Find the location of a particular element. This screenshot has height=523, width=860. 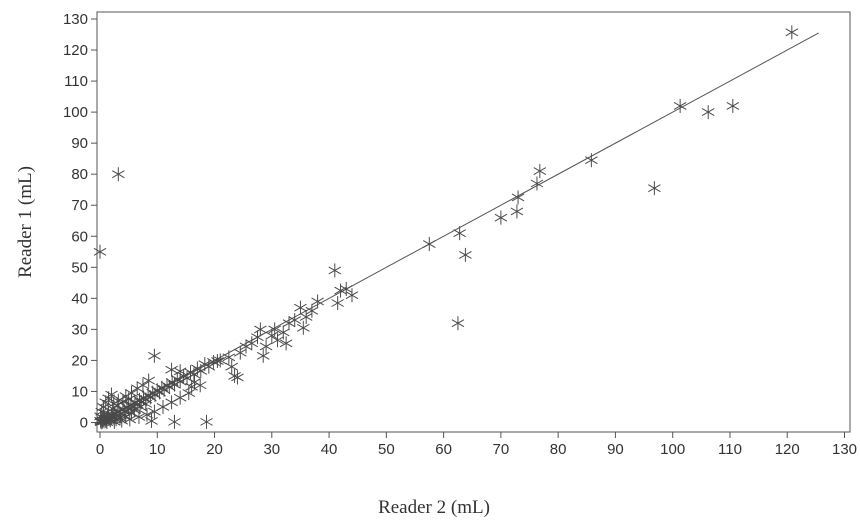

x-tick-label: 110 is located at coordinates (730, 449).